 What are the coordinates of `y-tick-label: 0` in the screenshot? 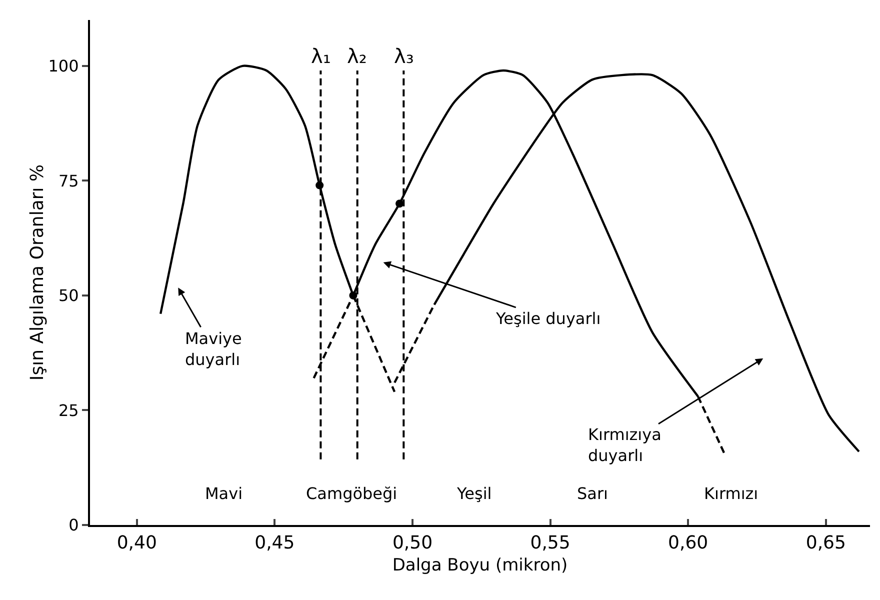 It's located at (73, 525).